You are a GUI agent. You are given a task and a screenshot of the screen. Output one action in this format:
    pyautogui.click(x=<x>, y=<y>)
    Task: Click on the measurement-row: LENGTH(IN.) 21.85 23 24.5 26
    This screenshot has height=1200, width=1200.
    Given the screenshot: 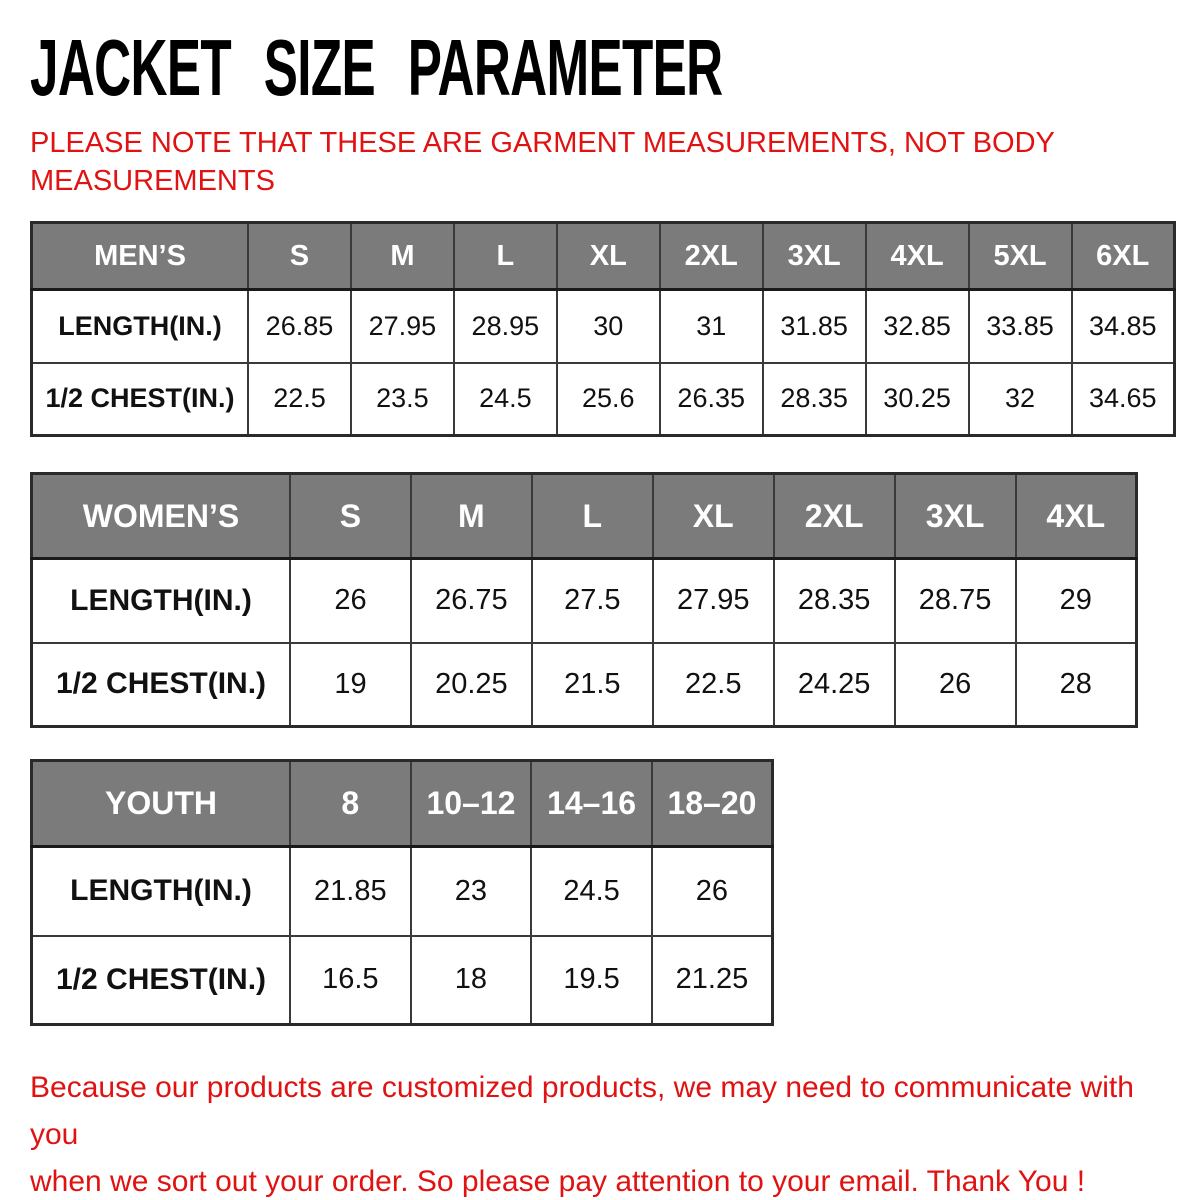 What is the action you would take?
    pyautogui.click(x=402, y=891)
    